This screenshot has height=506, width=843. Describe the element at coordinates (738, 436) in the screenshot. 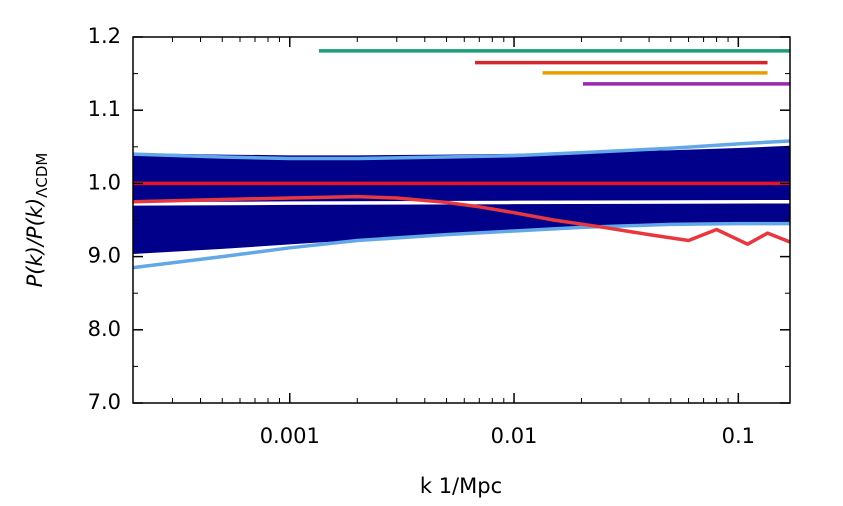

I see `x-tick-label: 0.1` at that location.